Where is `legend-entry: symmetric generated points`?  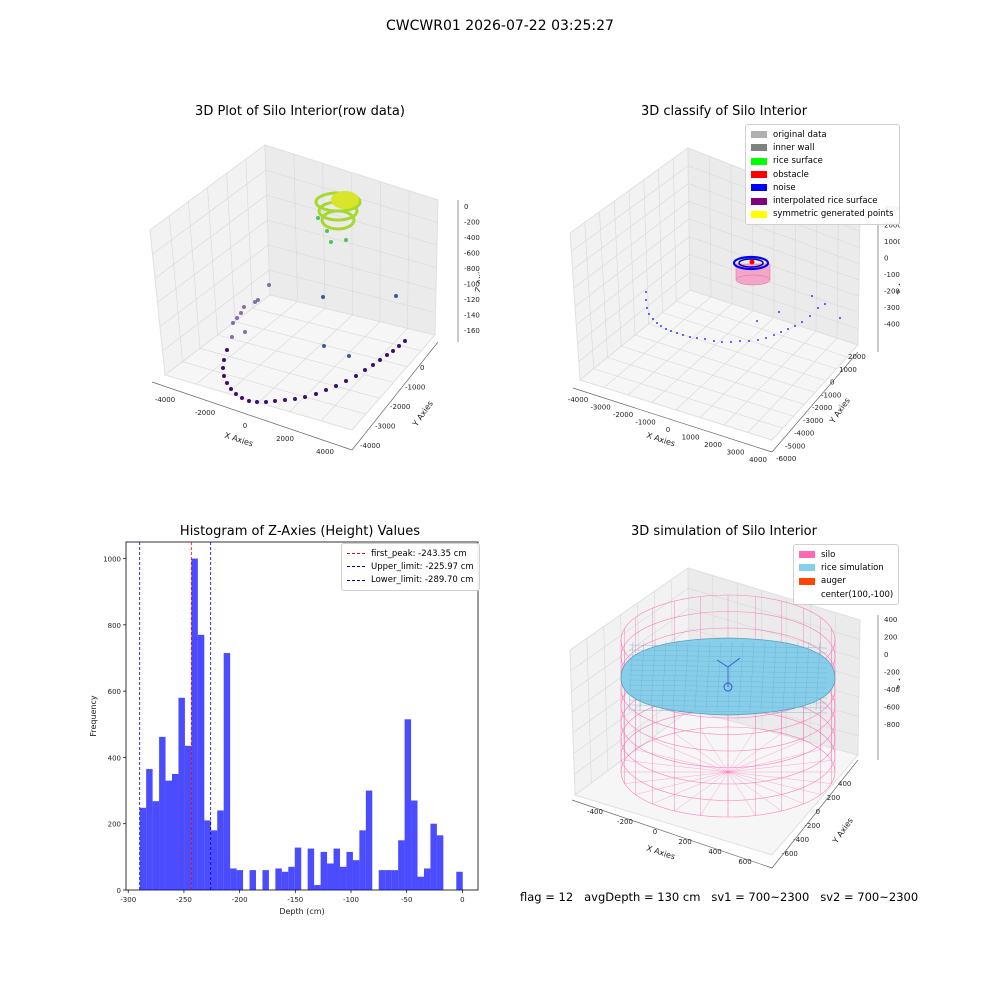
legend-entry: symmetric generated points is located at coordinates (822, 214).